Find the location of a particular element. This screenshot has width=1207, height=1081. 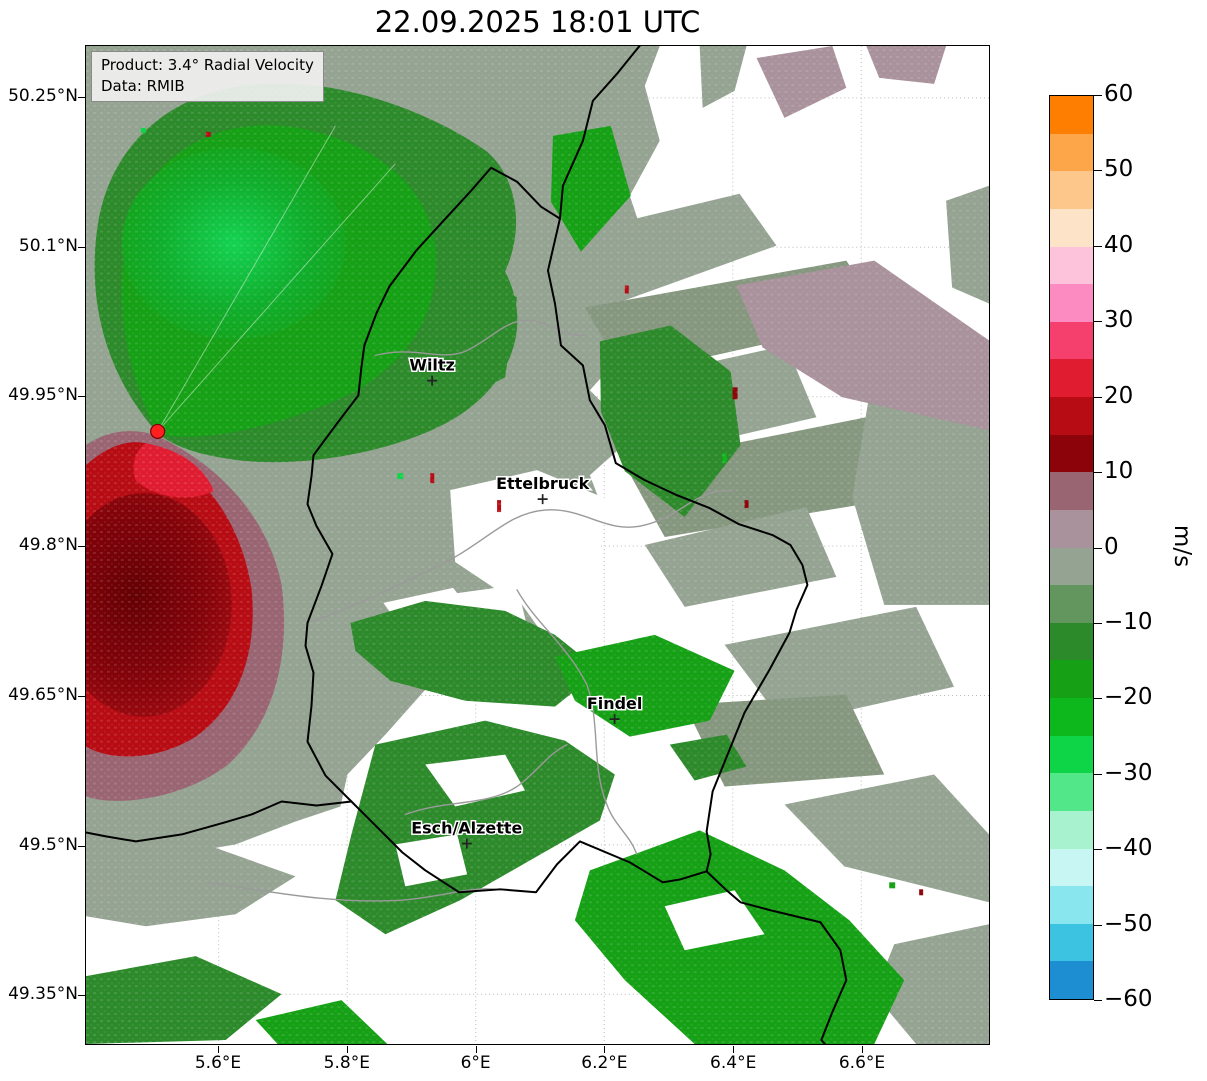

plot-title: 22.09.2025 18:01 UTC is located at coordinates (537, 22).